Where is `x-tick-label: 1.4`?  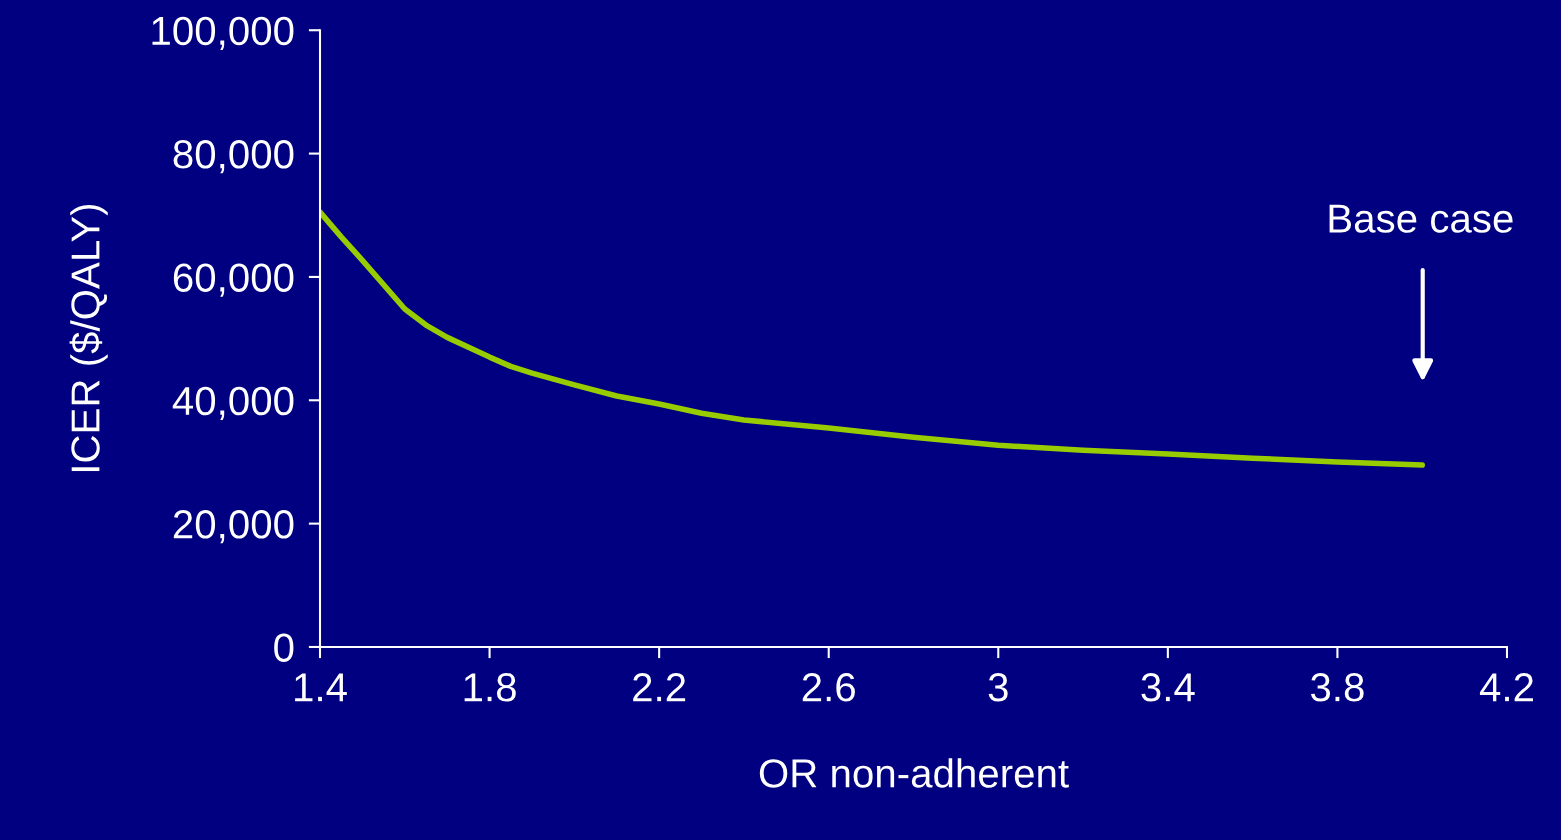
x-tick-label: 1.4 is located at coordinates (321, 687).